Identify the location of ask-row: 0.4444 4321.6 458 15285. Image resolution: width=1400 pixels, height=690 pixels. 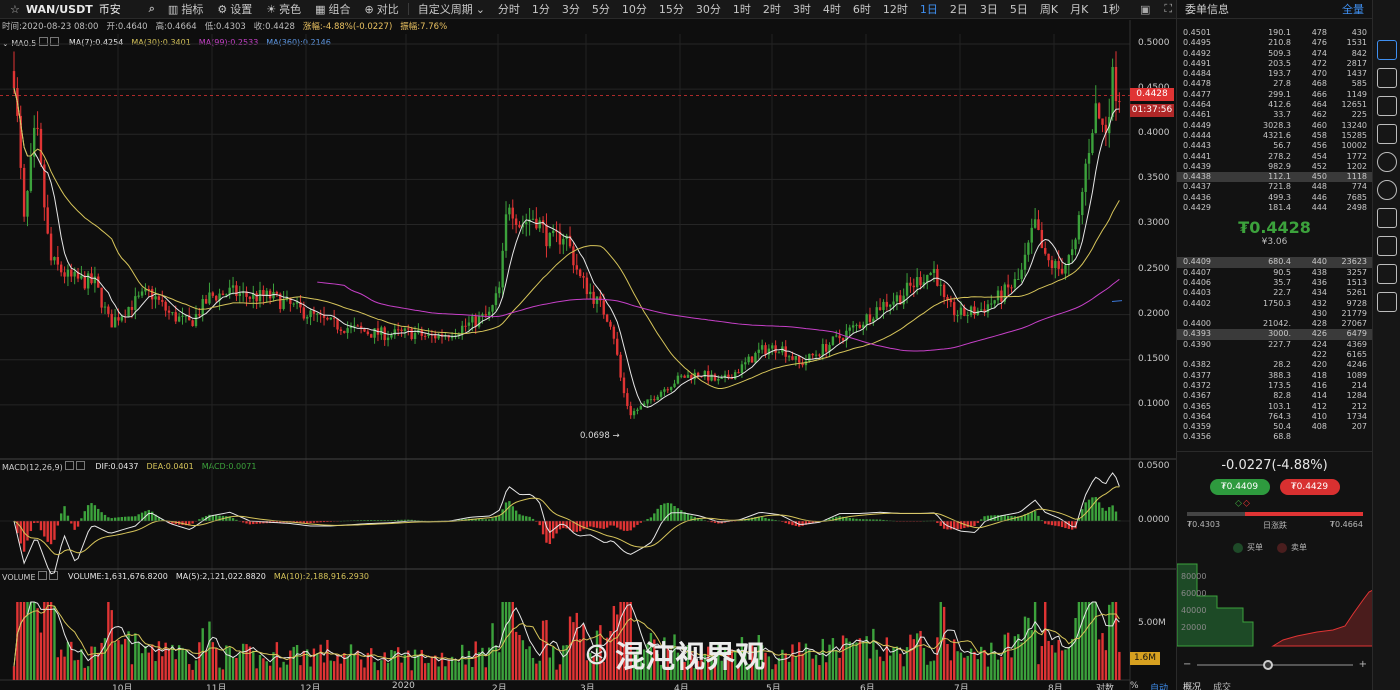
(1274, 136).